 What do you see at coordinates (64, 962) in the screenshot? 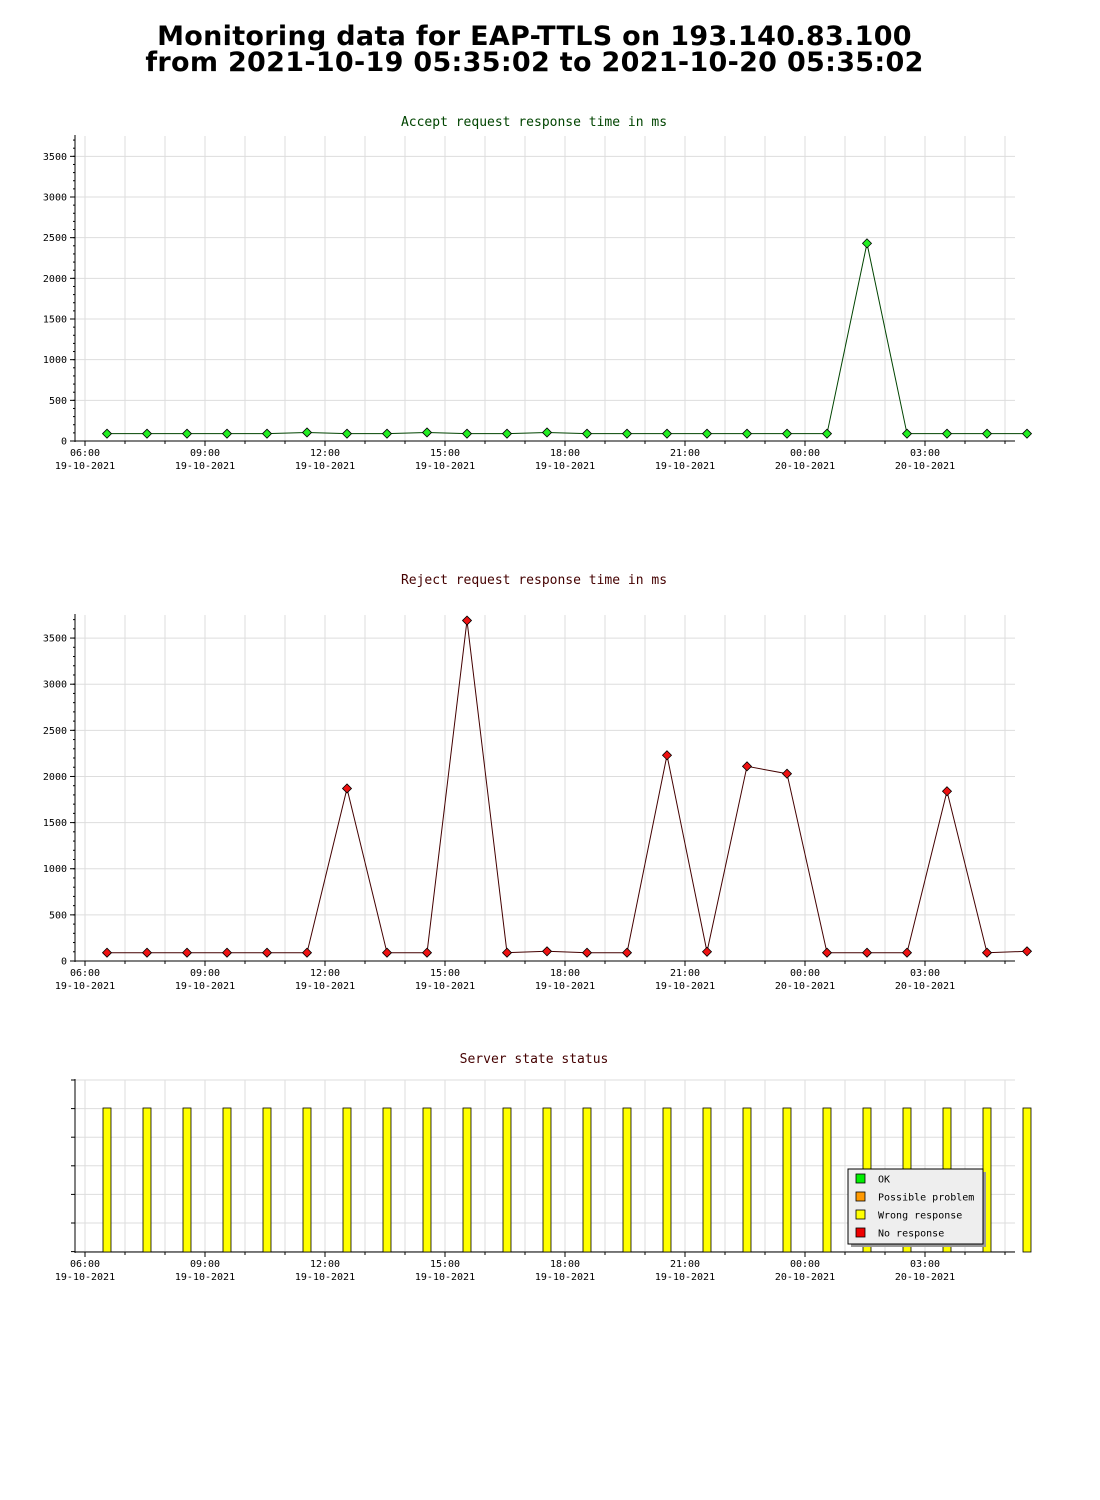
I see `y-tick-label: 0` at bounding box center [64, 962].